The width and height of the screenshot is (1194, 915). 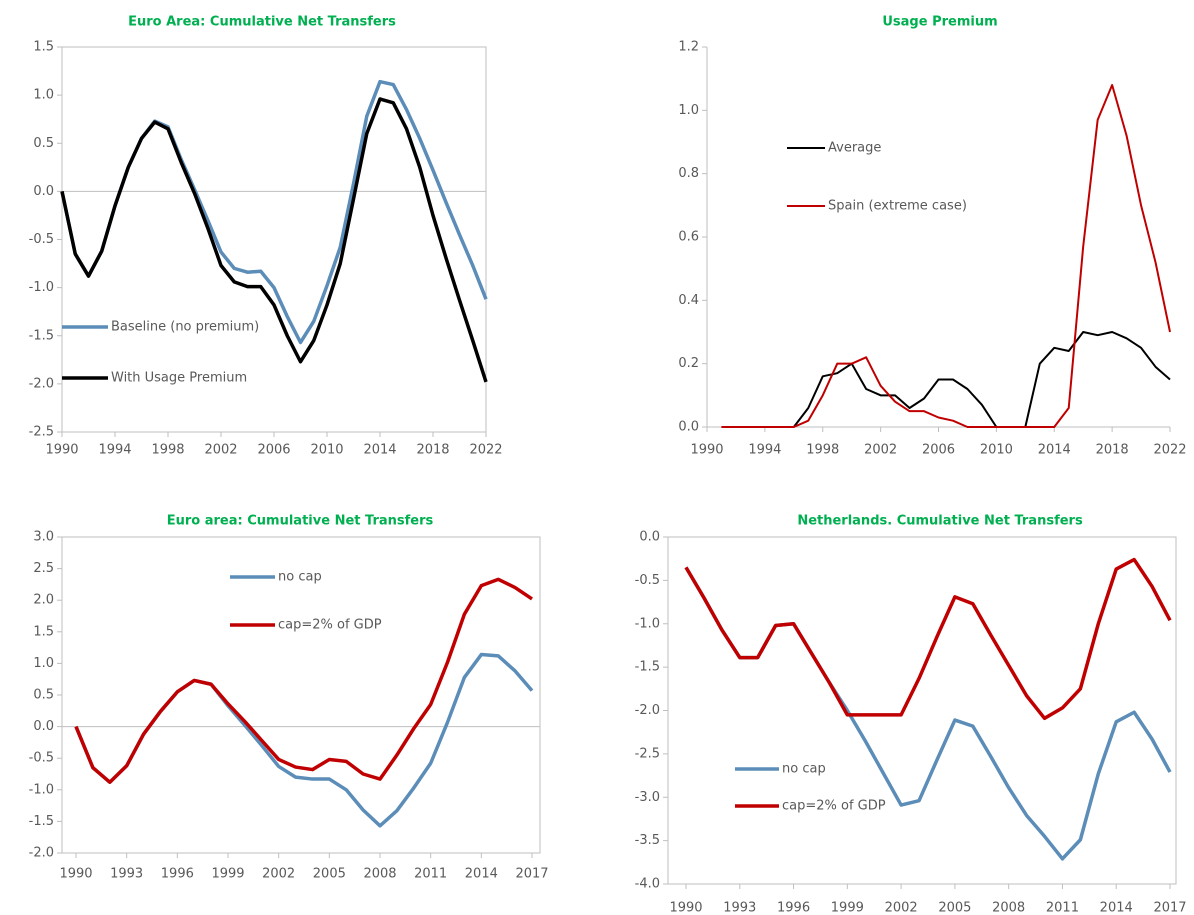 What do you see at coordinates (939, 22) in the screenshot?
I see `chart-title: Usage Premium` at bounding box center [939, 22].